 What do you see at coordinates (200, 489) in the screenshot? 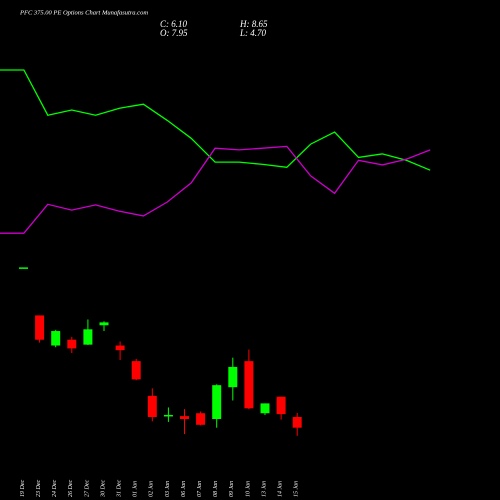
I see `x-tick-label: 07 Jan` at bounding box center [200, 489].